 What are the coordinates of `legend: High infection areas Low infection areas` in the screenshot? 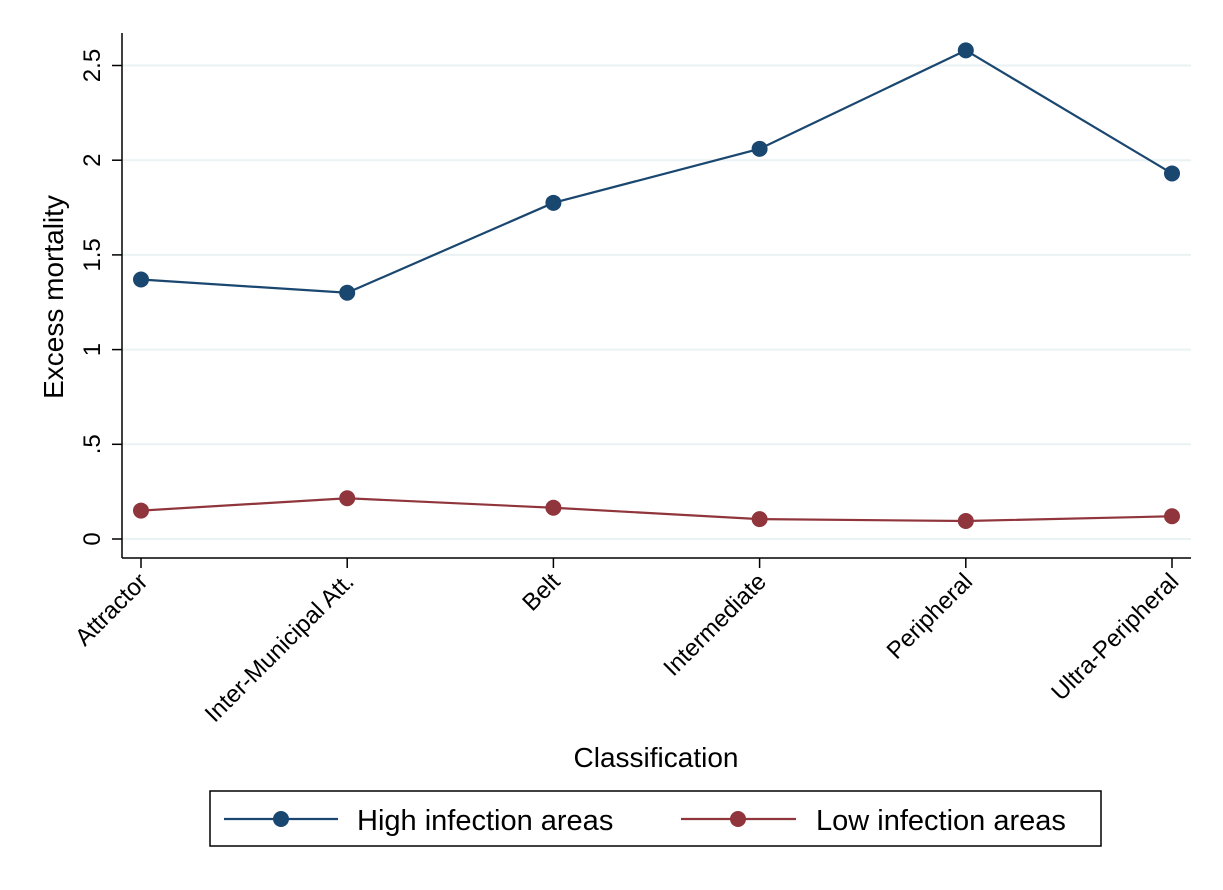 It's located at (655, 818).